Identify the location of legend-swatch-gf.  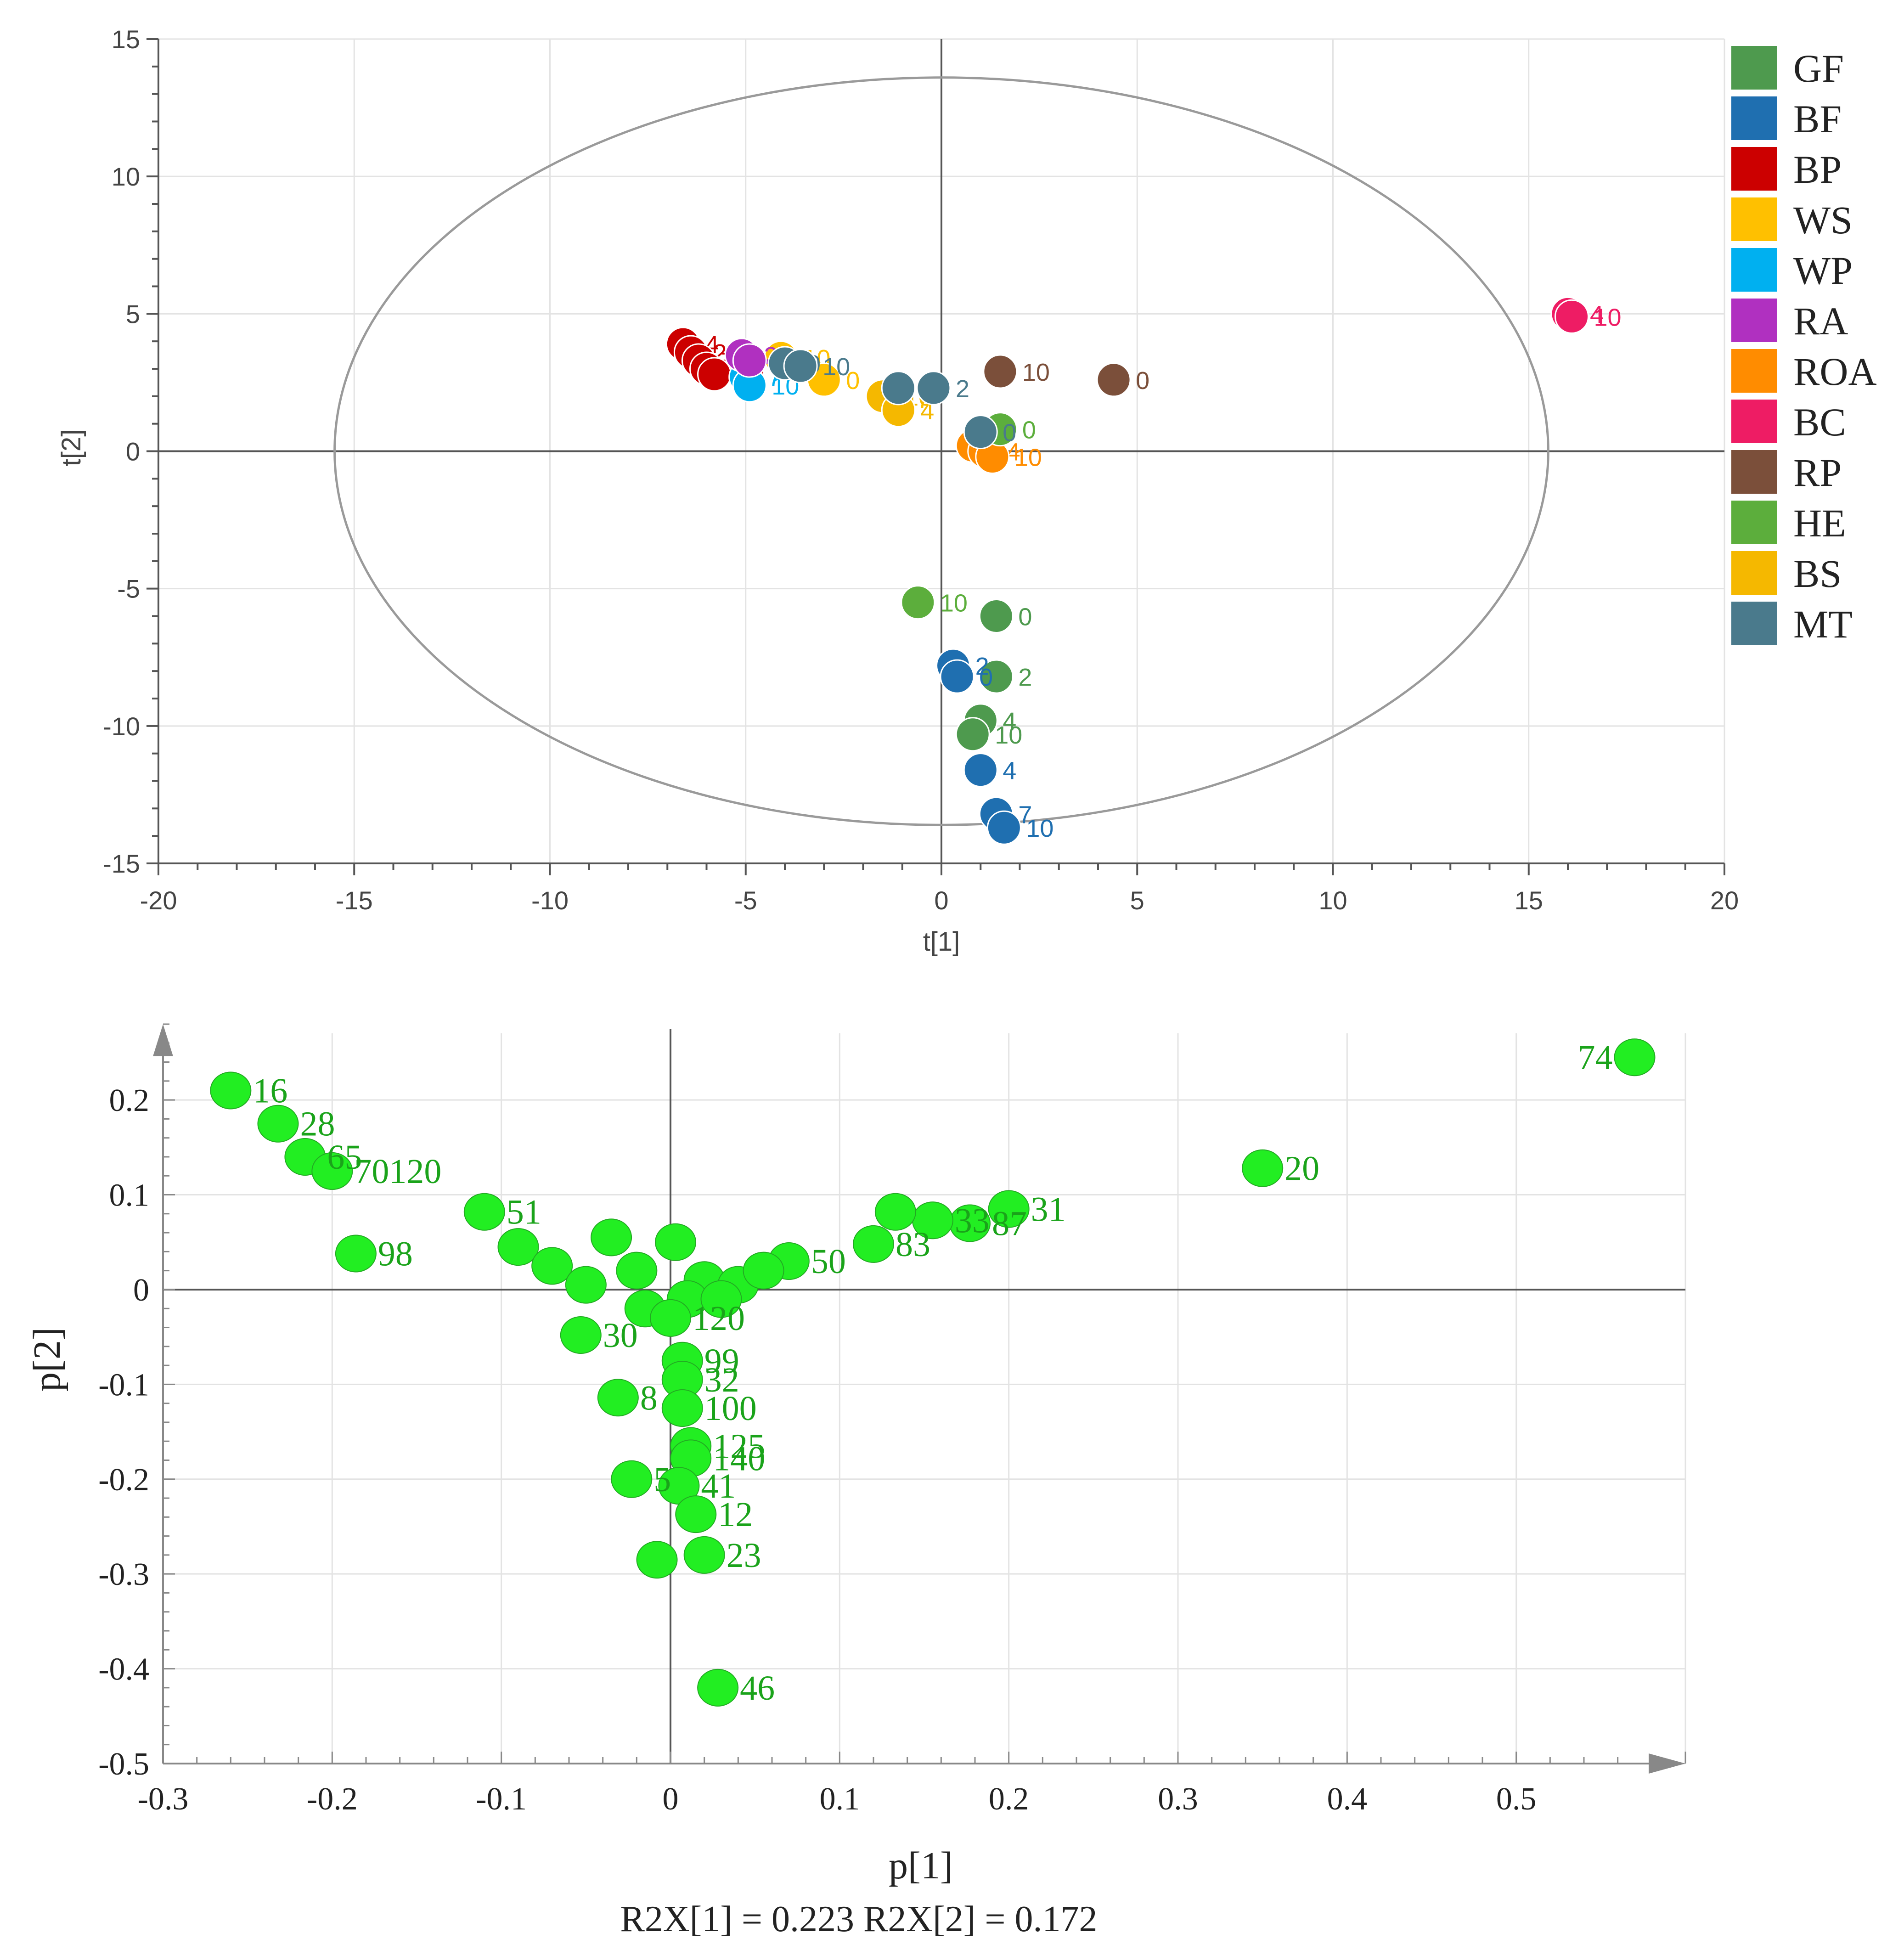
(1754, 68).